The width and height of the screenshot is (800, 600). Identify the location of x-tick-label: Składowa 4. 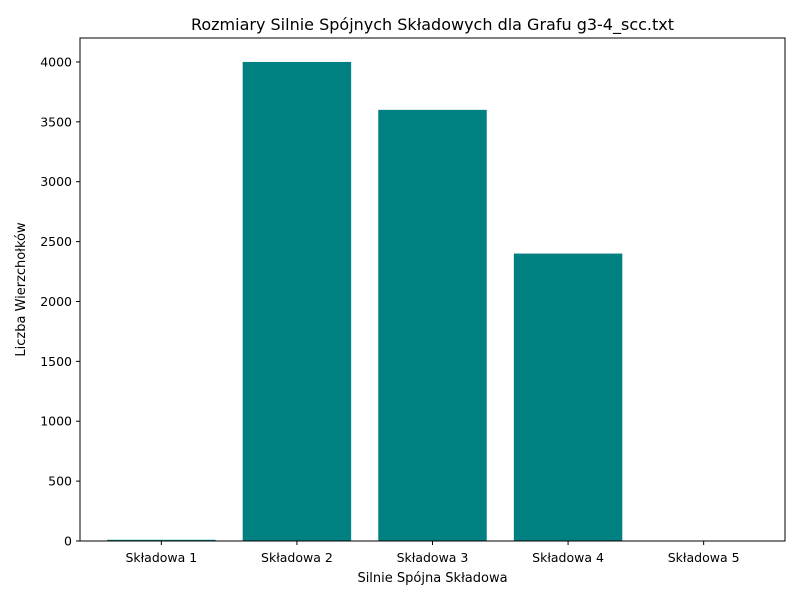
(568, 557).